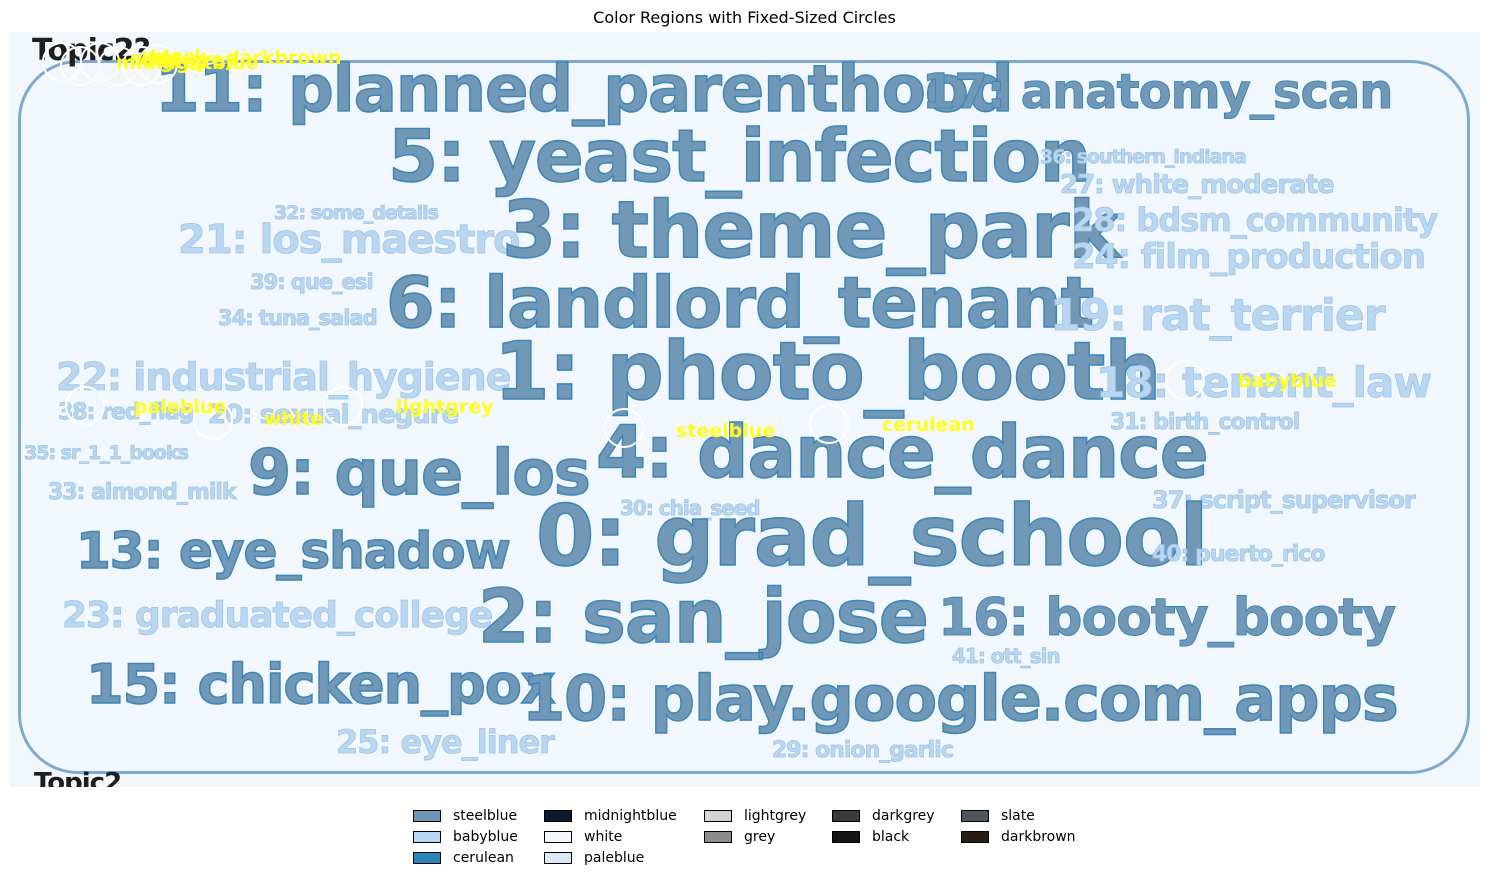 This screenshot has width=1489, height=881. What do you see at coordinates (1157, 92) in the screenshot?
I see `topic-word: 17: anatomy_scan` at bounding box center [1157, 92].